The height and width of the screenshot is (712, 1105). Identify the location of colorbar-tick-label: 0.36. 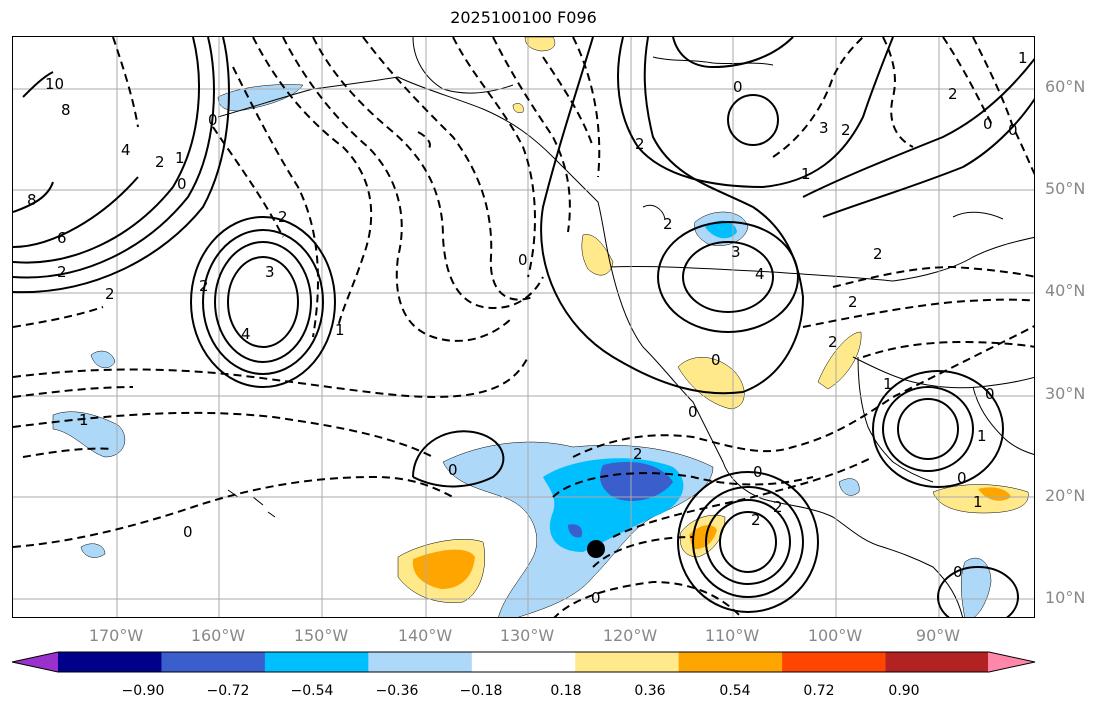
(650, 691).